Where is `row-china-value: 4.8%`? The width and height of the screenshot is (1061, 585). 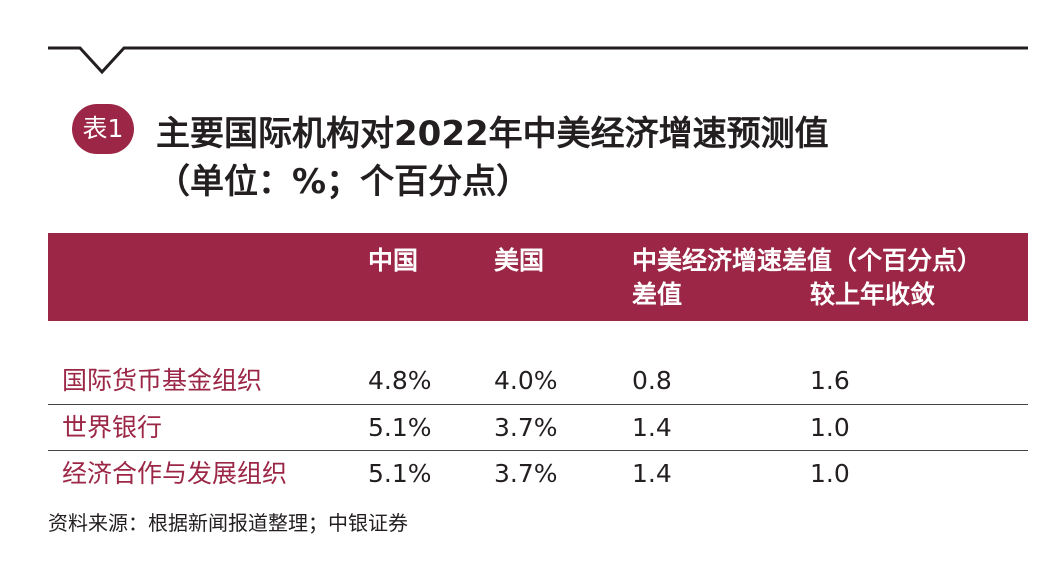
row-china-value: 4.8% is located at coordinates (400, 380).